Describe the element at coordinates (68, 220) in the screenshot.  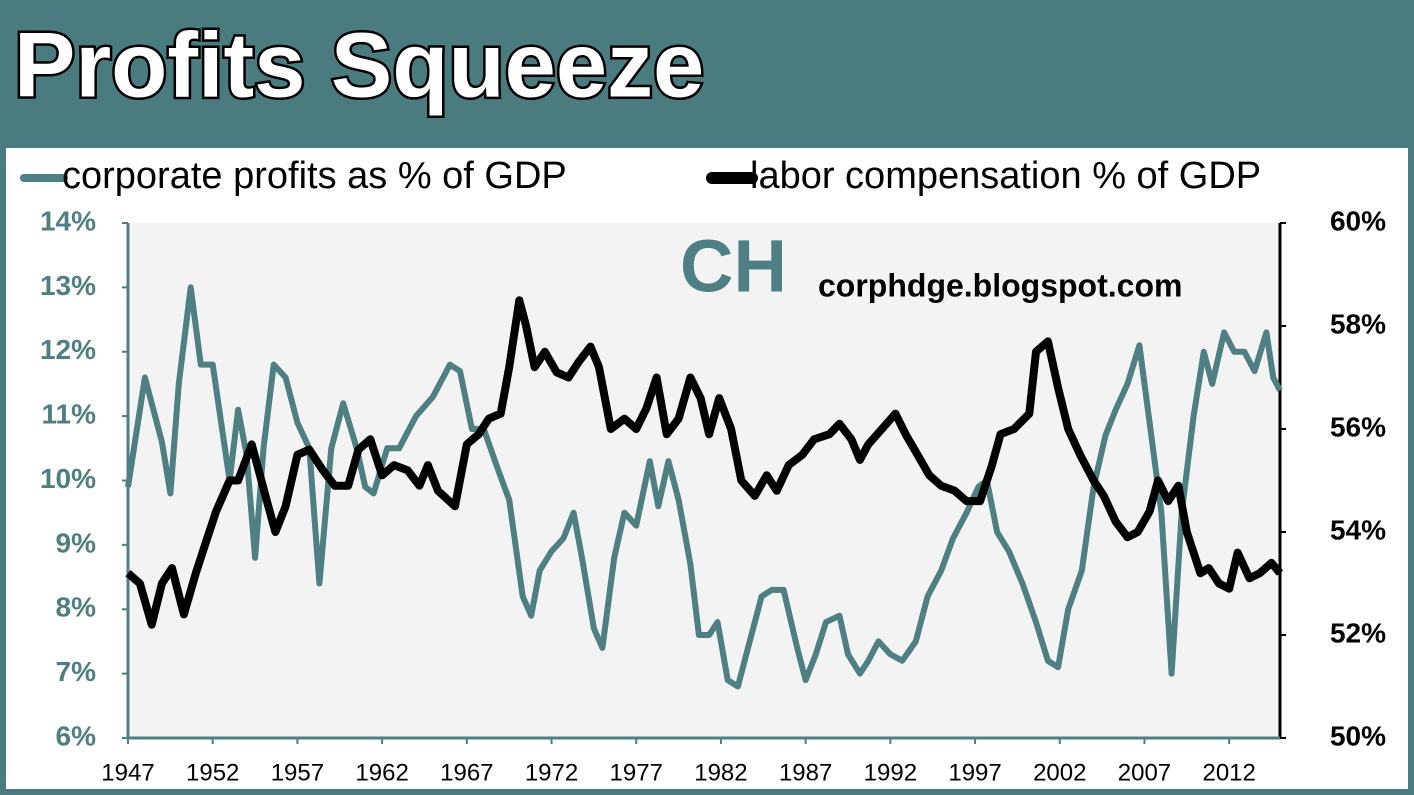
I see `y-tick-label: 14%` at that location.